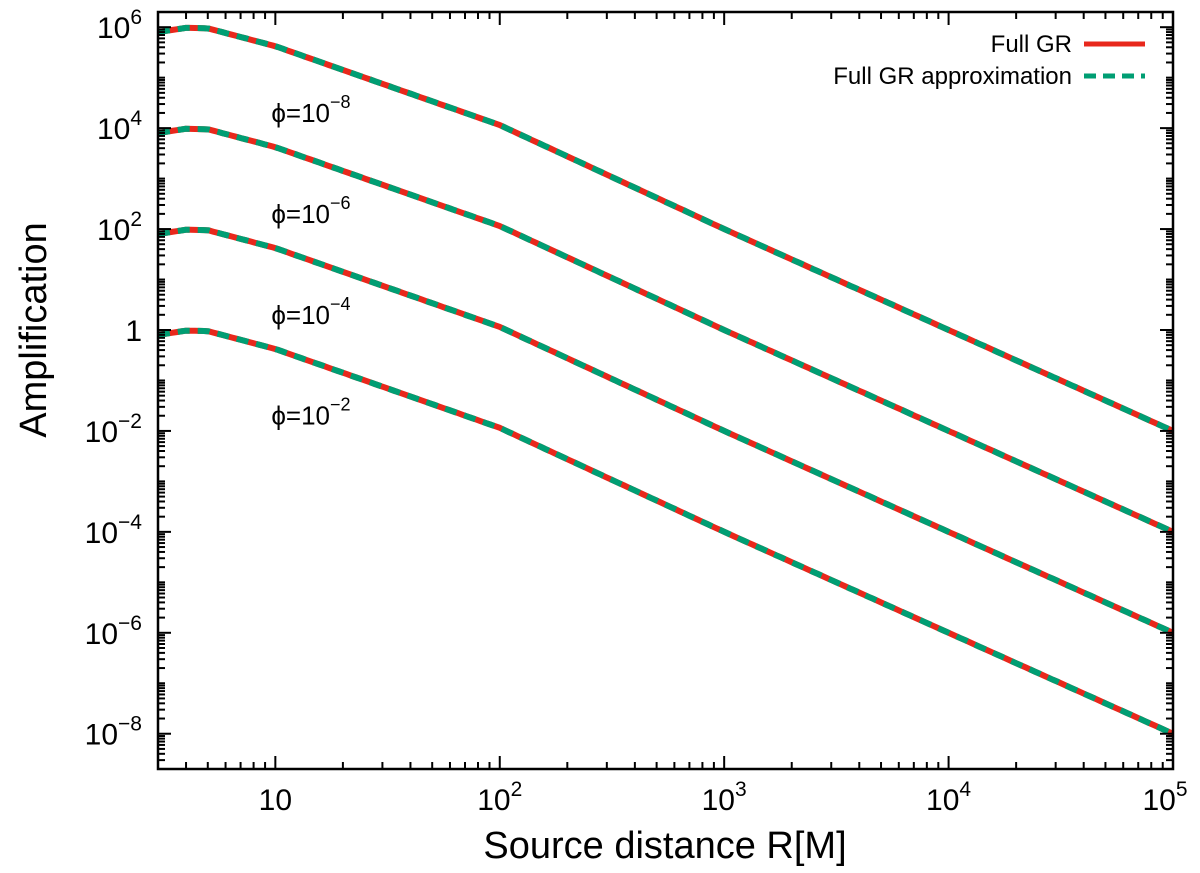 This screenshot has width=1200, height=873. What do you see at coordinates (119, 25) in the screenshot?
I see `y-tick-label: 10⁶` at bounding box center [119, 25].